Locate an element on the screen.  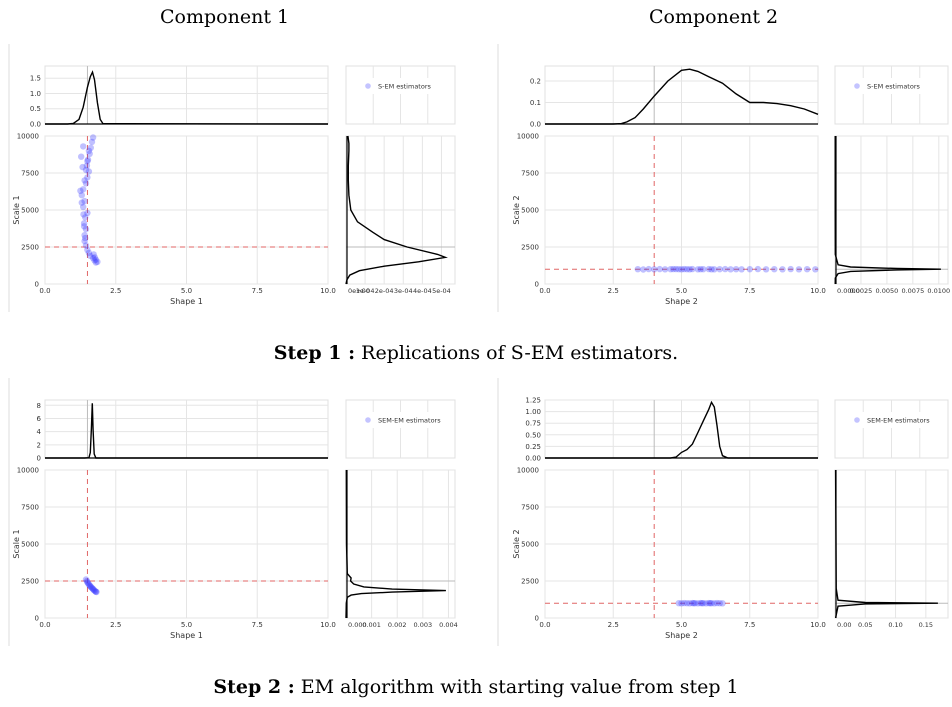
right-density-tick-label: 0.0025 is located at coordinates (861, 291).